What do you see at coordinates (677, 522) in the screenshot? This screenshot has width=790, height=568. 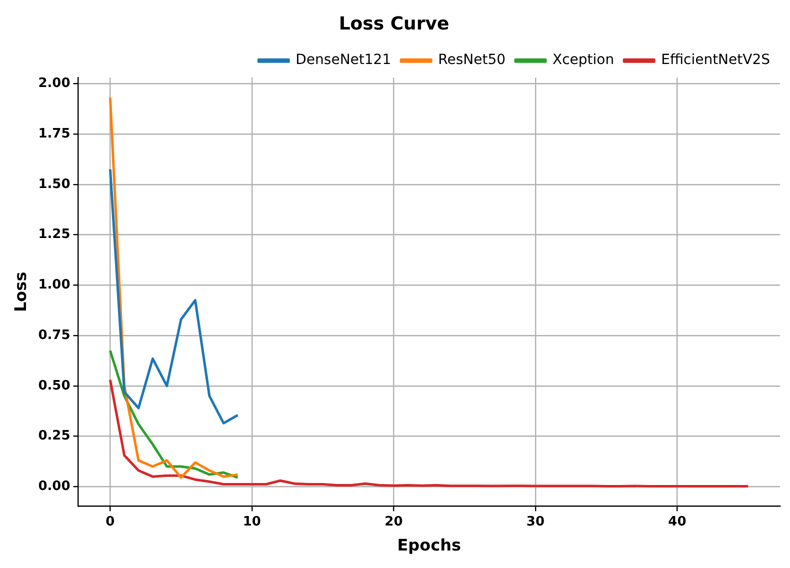 I see `x-tick-label: 40` at bounding box center [677, 522].